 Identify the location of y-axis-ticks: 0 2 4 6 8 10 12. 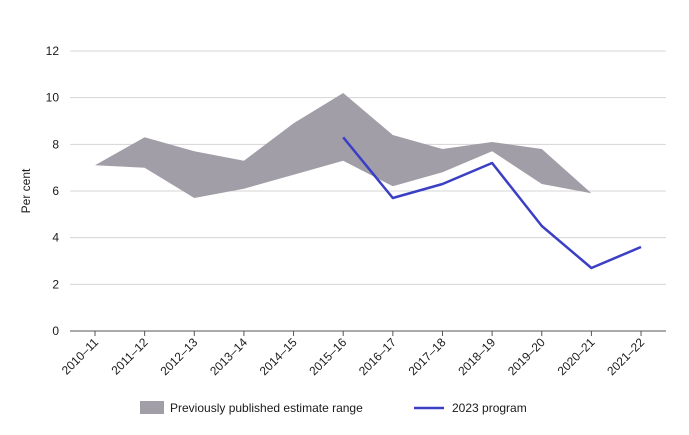
(53, 191).